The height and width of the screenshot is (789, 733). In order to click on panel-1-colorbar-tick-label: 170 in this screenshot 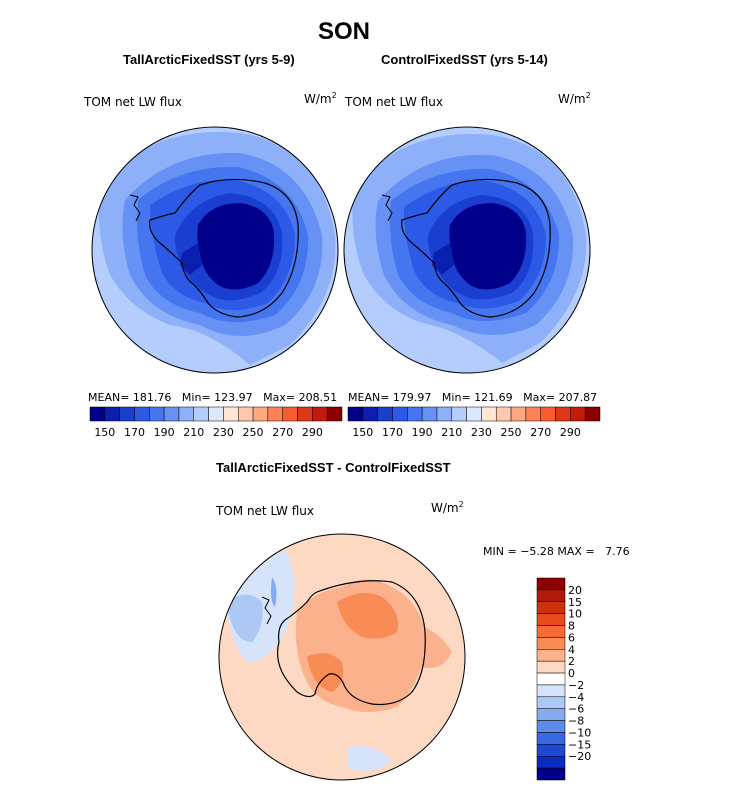, I will do `click(134, 432)`.